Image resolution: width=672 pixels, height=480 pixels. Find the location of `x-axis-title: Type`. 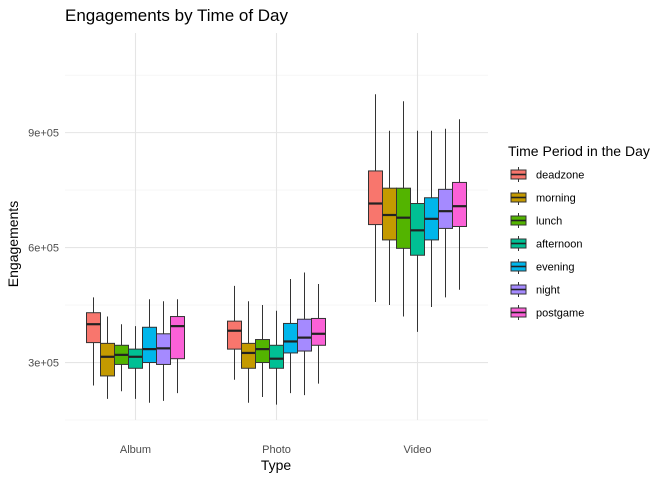

x-axis-title: Type is located at coordinates (276, 465).